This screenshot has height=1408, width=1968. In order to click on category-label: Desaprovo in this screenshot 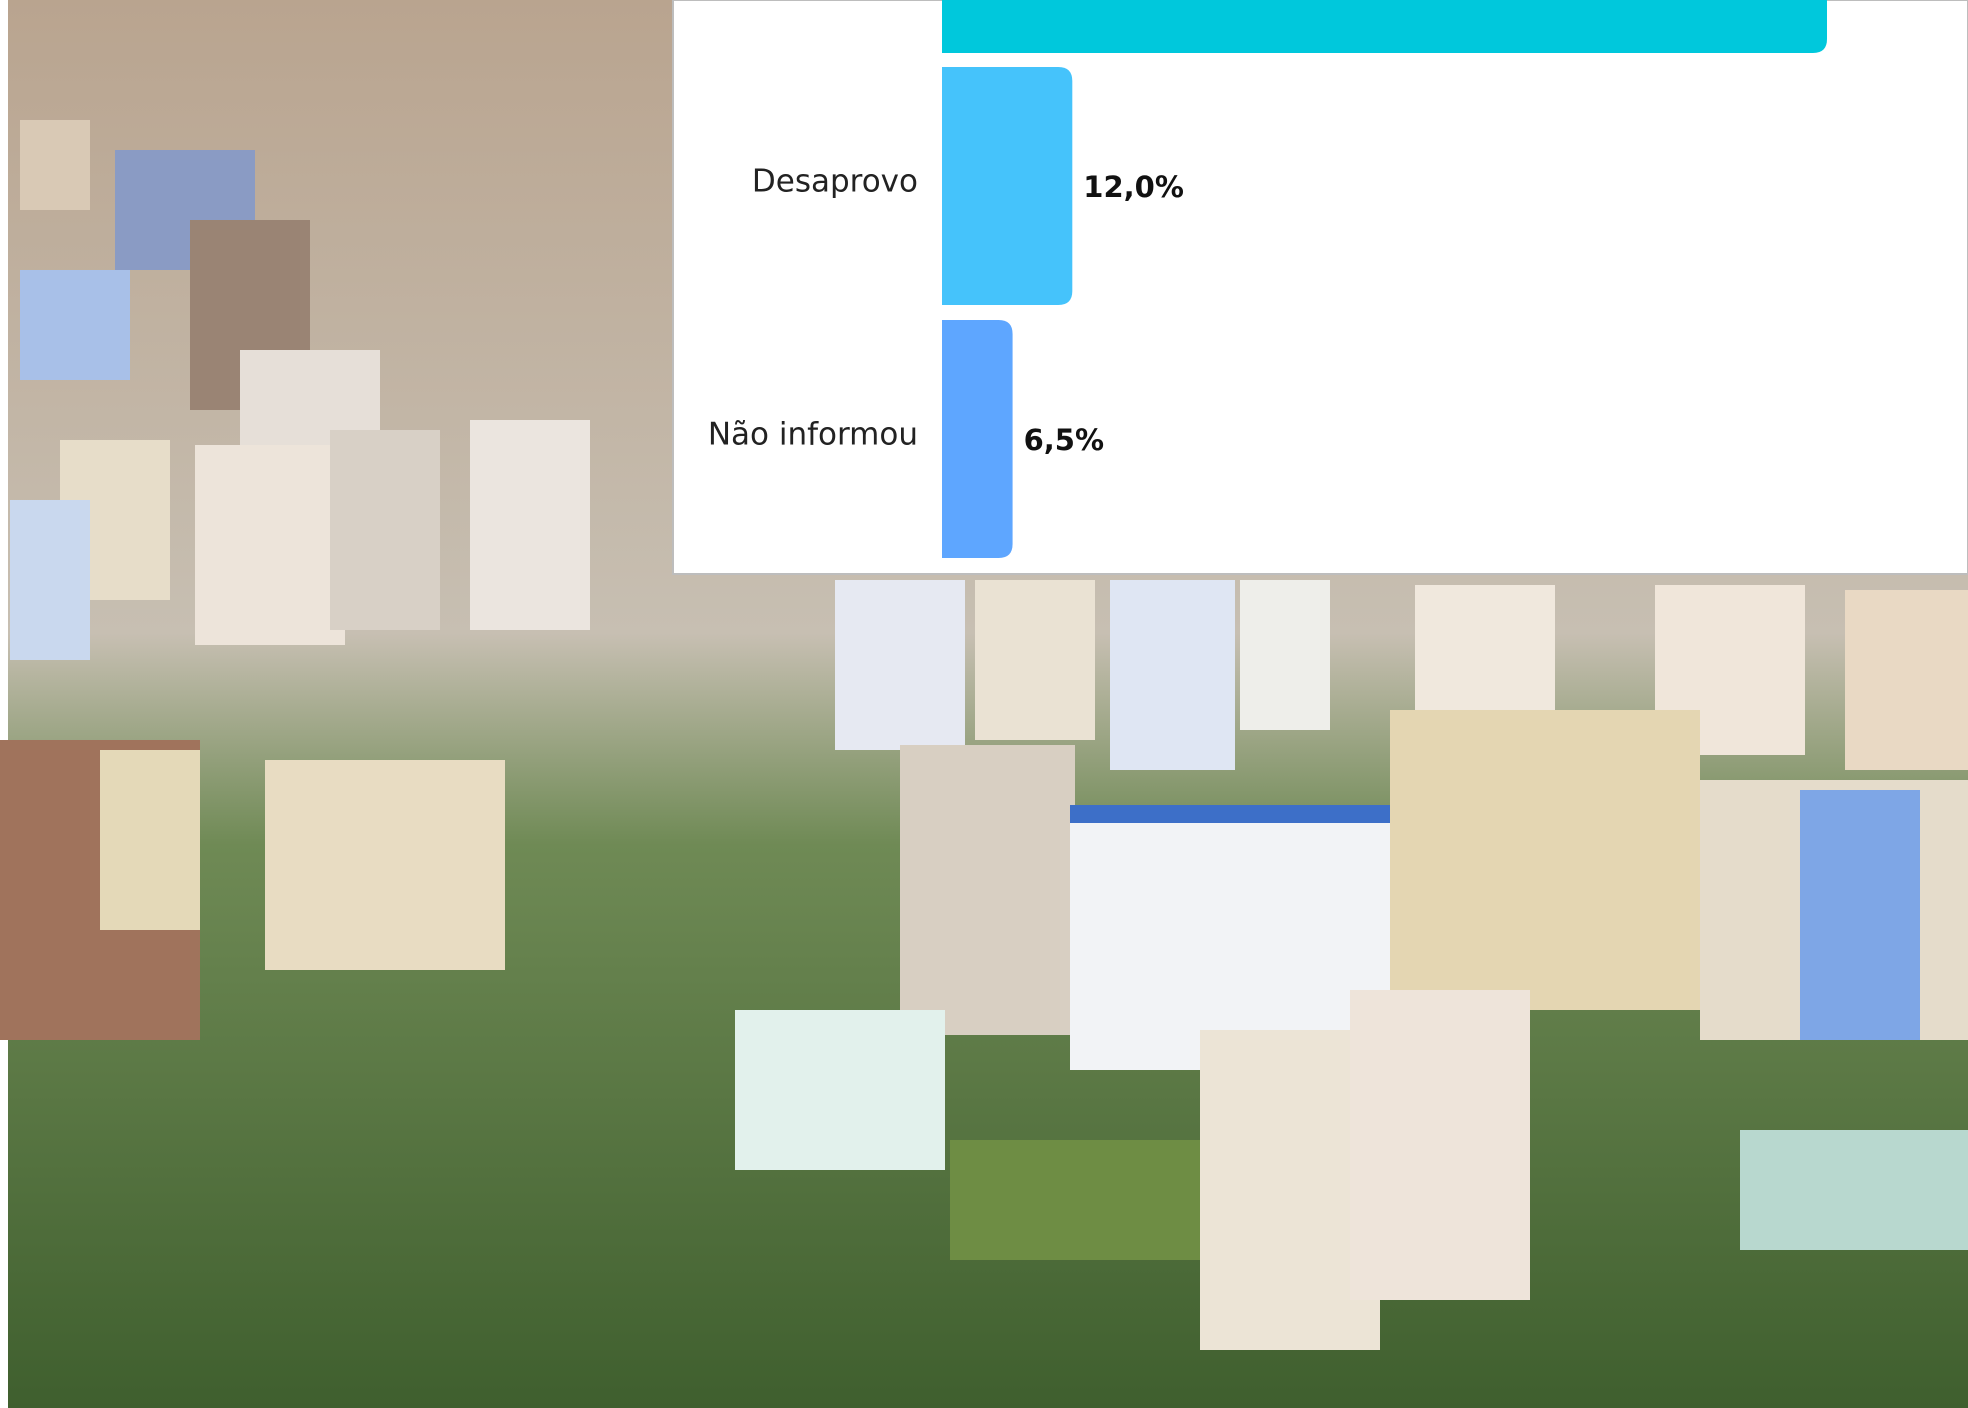, I will do `click(835, 182)`.